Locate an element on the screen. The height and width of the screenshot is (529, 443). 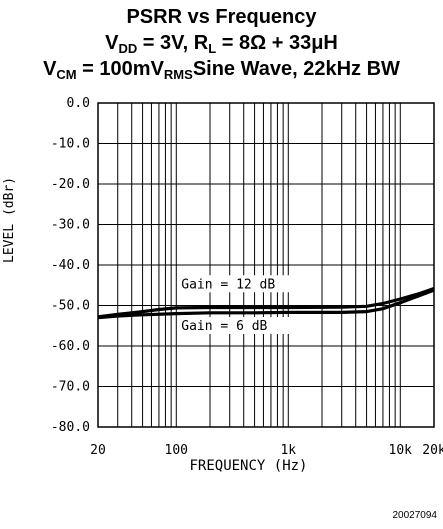
x-tick-label: 100 is located at coordinates (176, 450).